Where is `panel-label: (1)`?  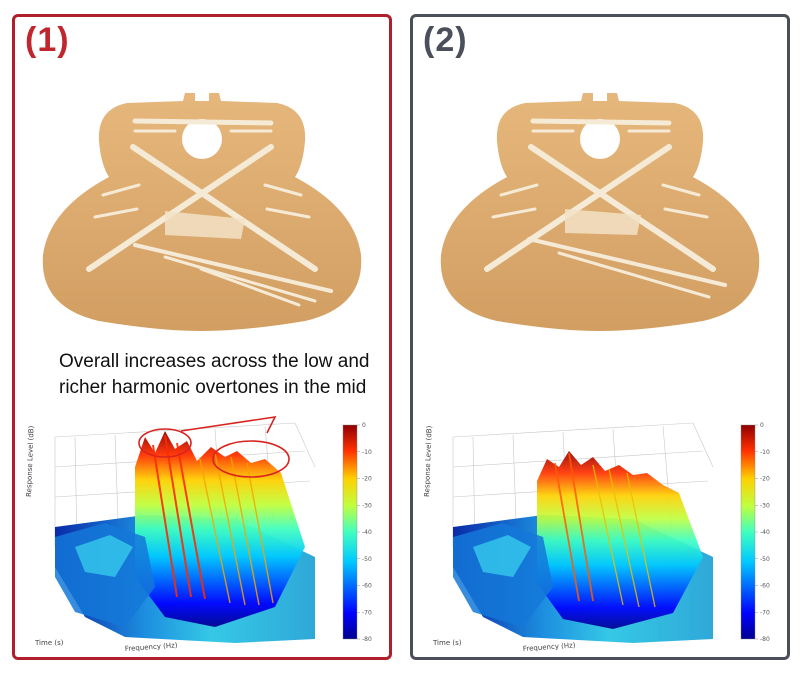
panel-label: (1) is located at coordinates (47, 40).